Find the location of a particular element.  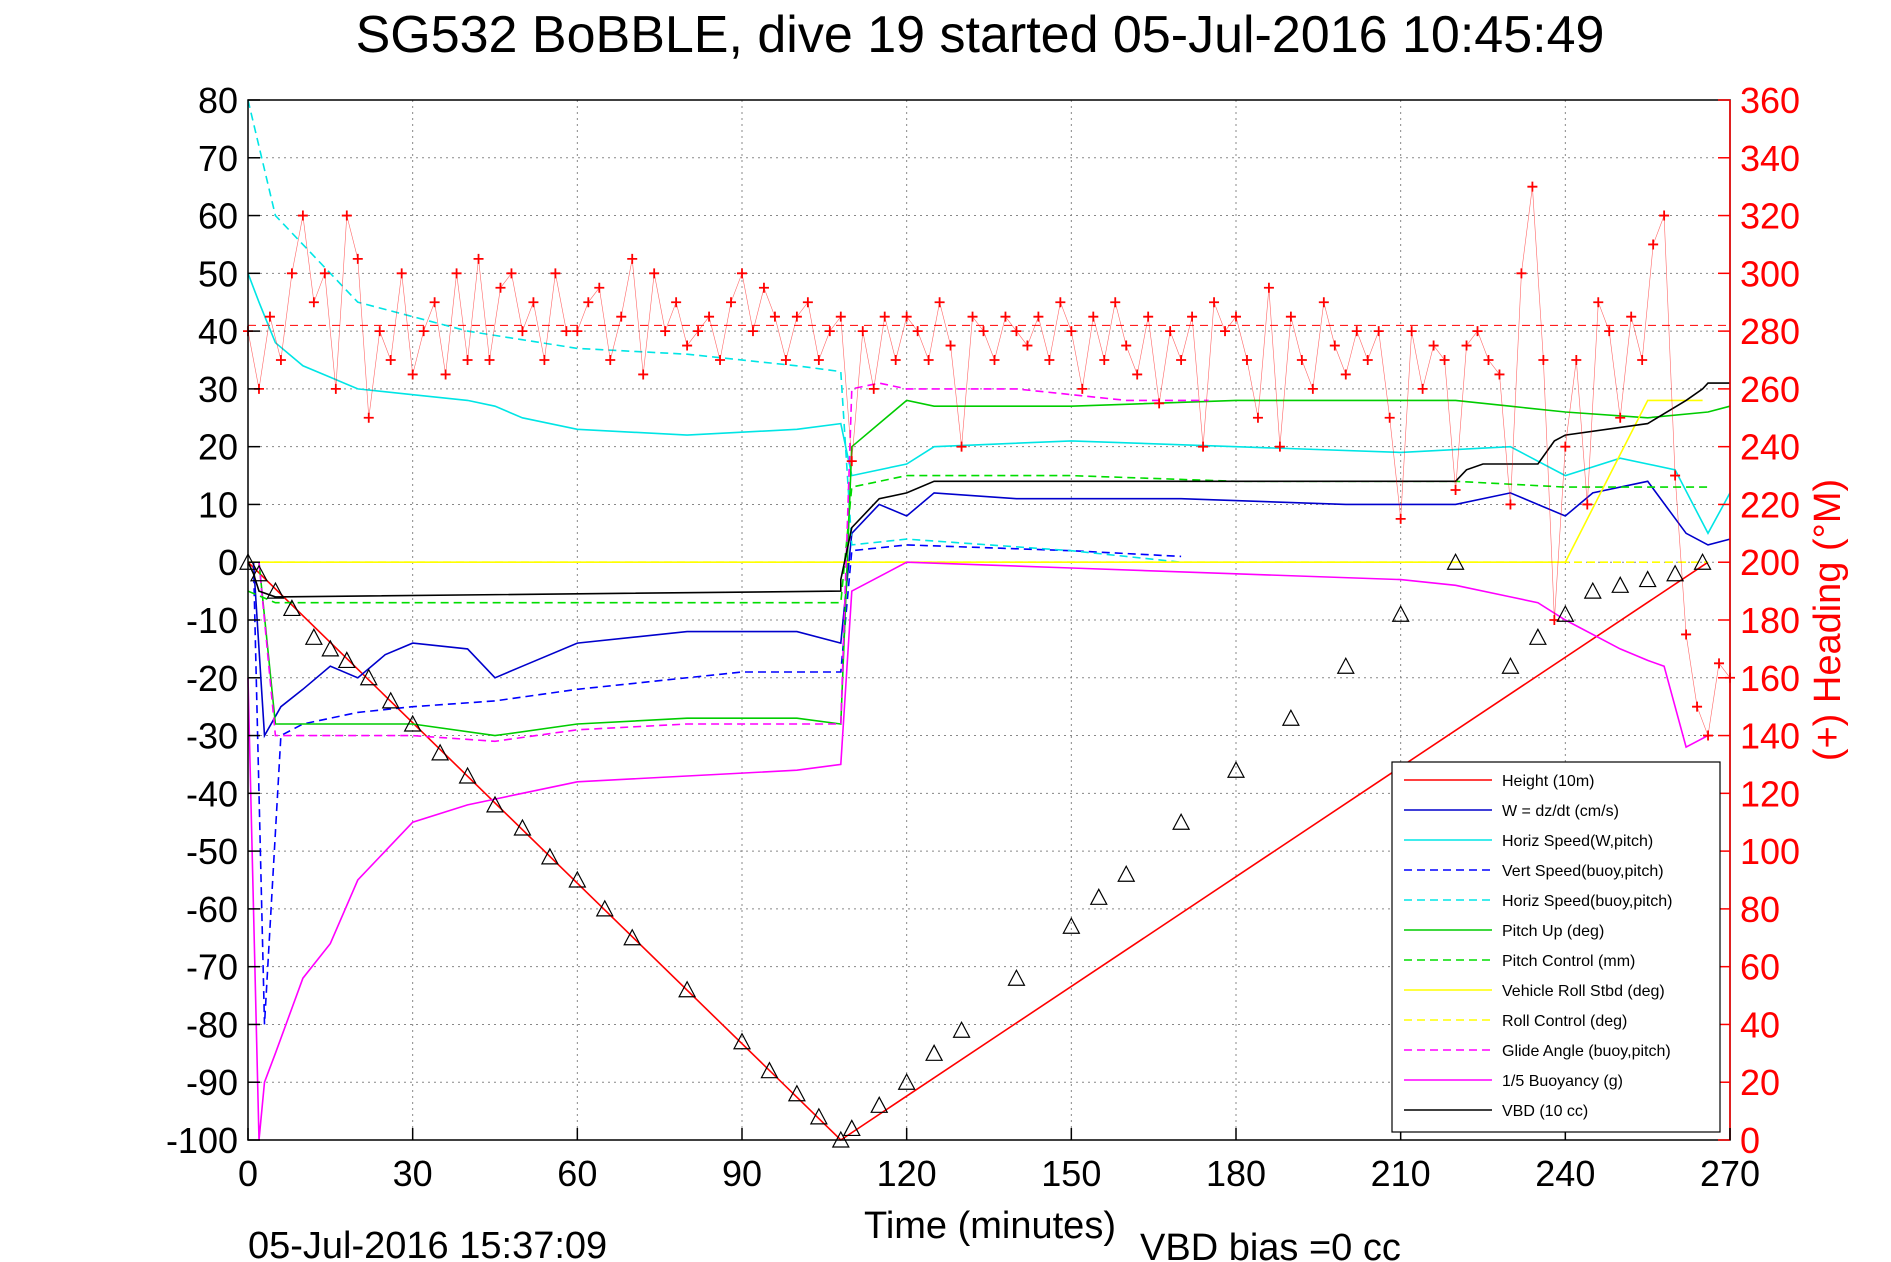

y-tick-label: 60 is located at coordinates (218, 216).